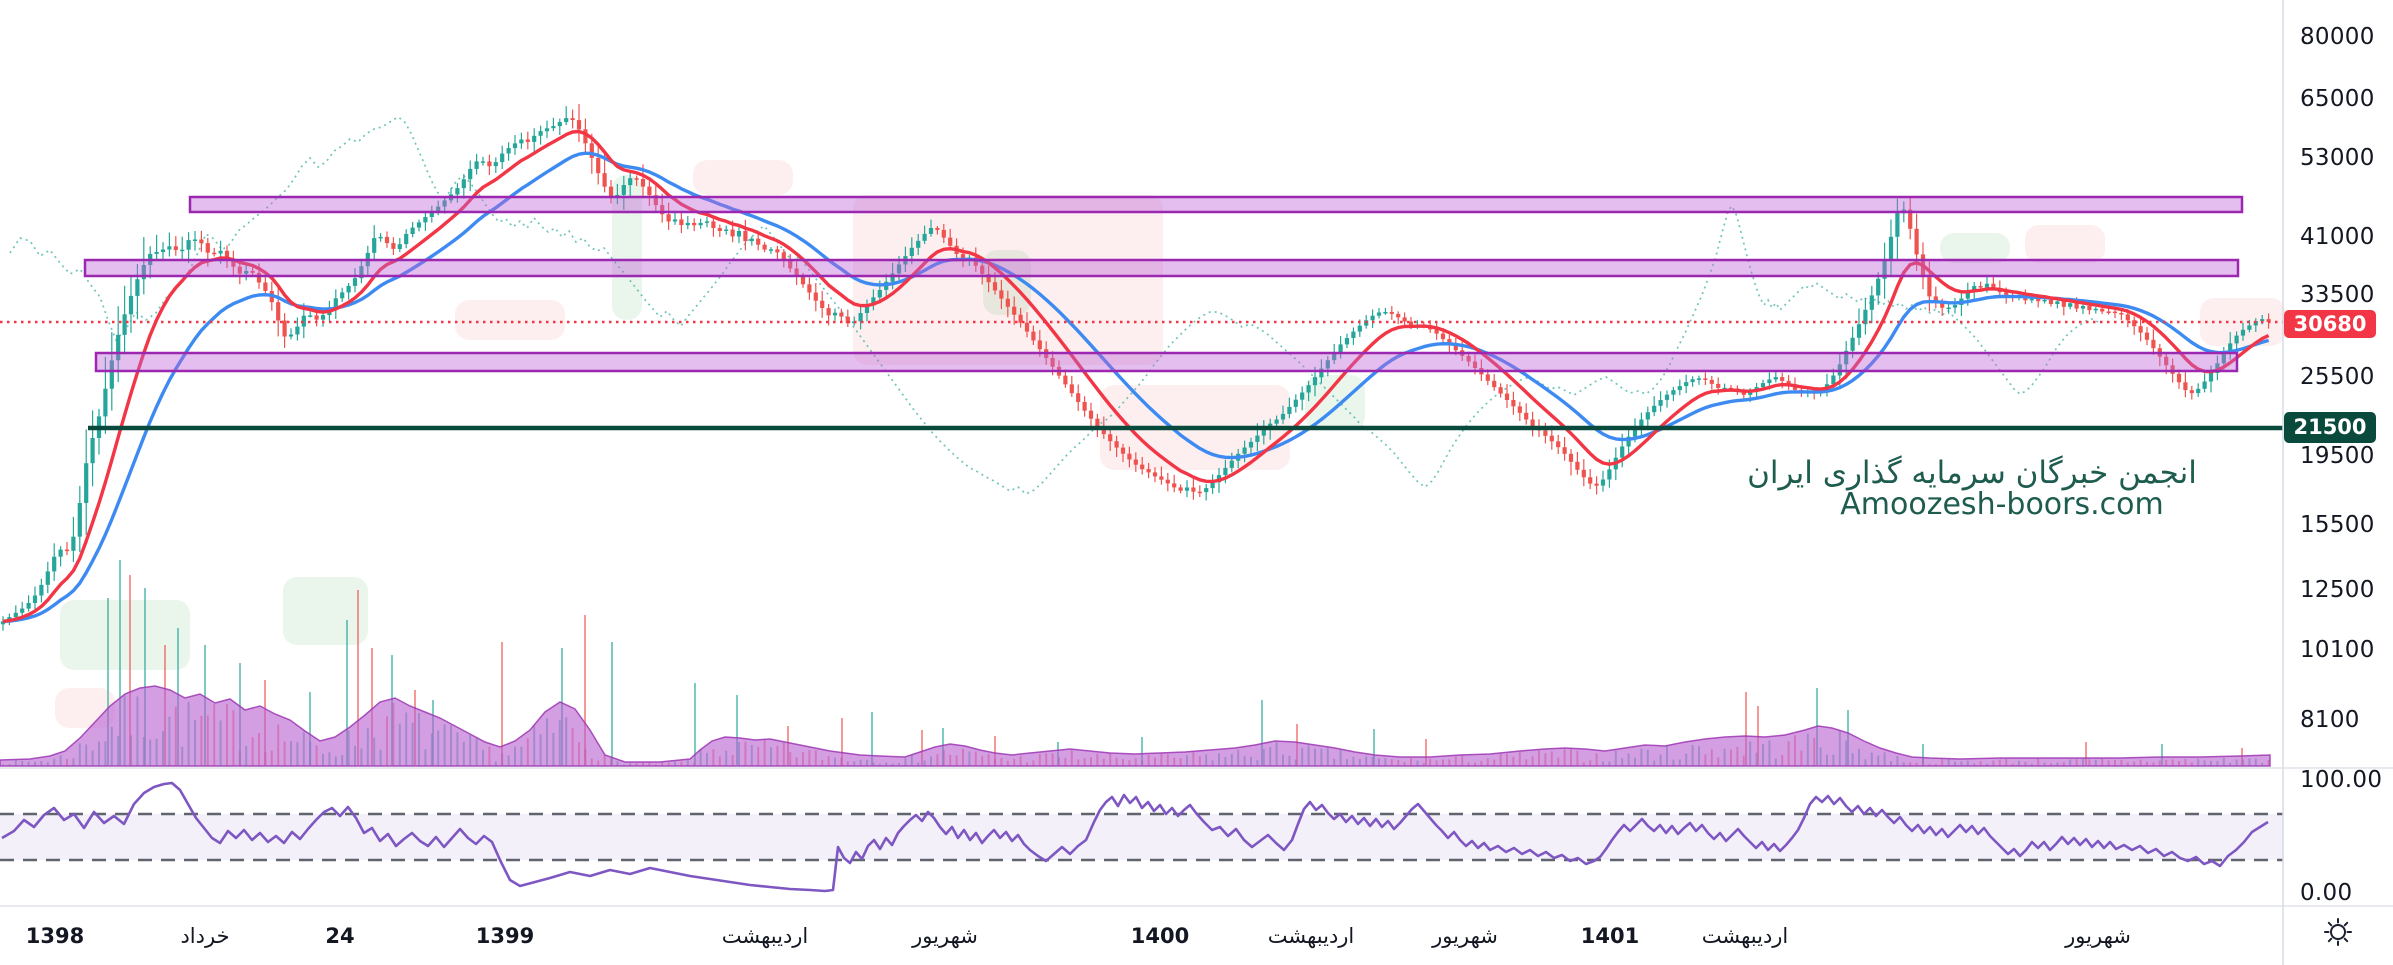  I want to click on y-axis-tick: 12500, so click(2337, 590).